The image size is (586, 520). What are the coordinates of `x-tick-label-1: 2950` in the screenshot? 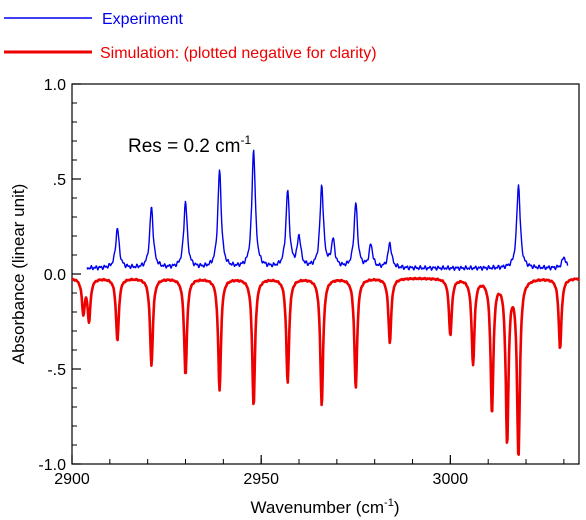 It's located at (261, 479).